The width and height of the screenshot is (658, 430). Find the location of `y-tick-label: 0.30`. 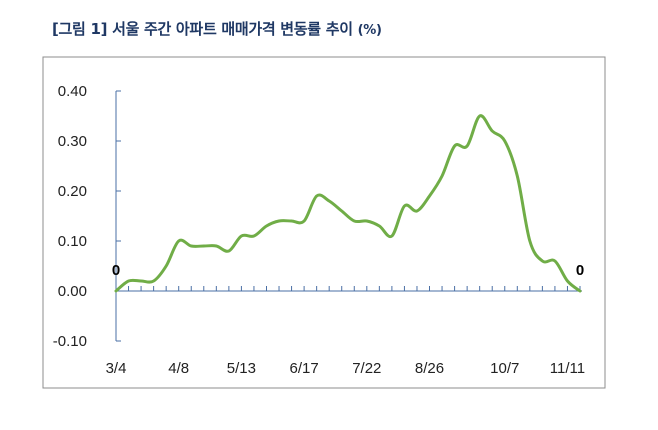

y-tick-label: 0.30 is located at coordinates (72, 141).